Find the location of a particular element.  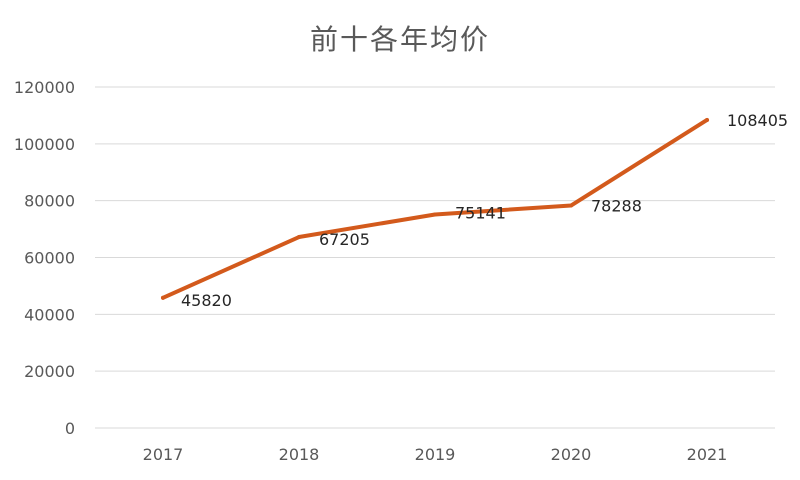

y-tick-label: 60000 is located at coordinates (49, 258).